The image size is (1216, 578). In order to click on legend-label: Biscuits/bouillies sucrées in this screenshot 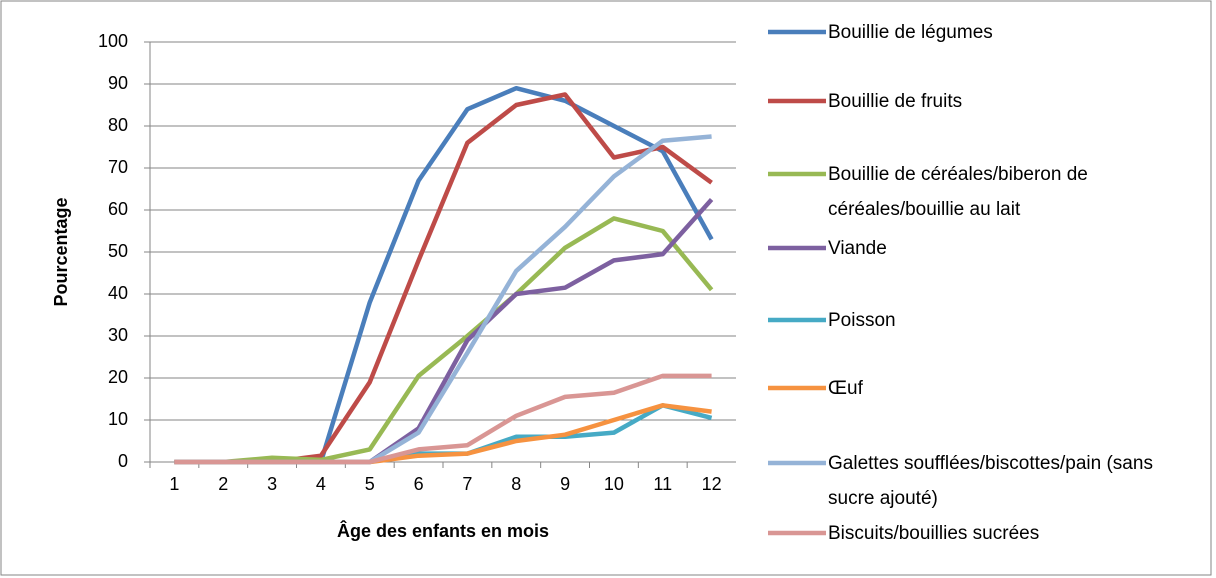, I will do `click(934, 533)`.